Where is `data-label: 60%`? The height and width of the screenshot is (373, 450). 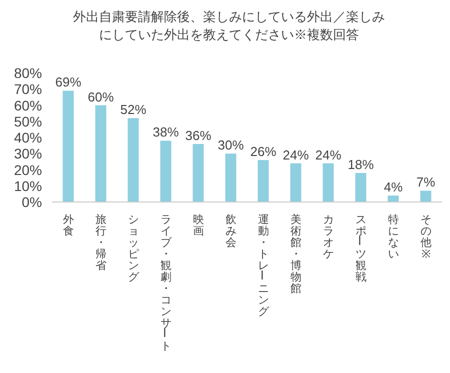 data-label: 60% is located at coordinates (101, 96).